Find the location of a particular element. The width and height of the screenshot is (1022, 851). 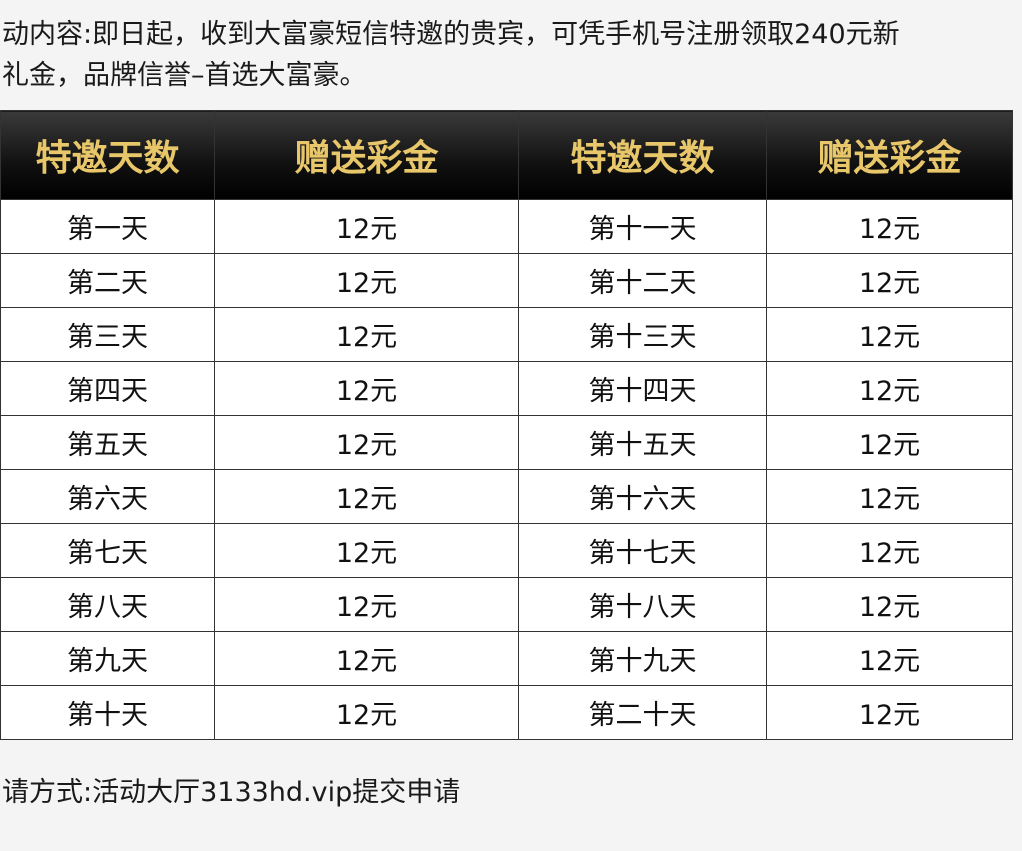

table-row: 第八天 12元 第十八天 12元 is located at coordinates (506, 604).